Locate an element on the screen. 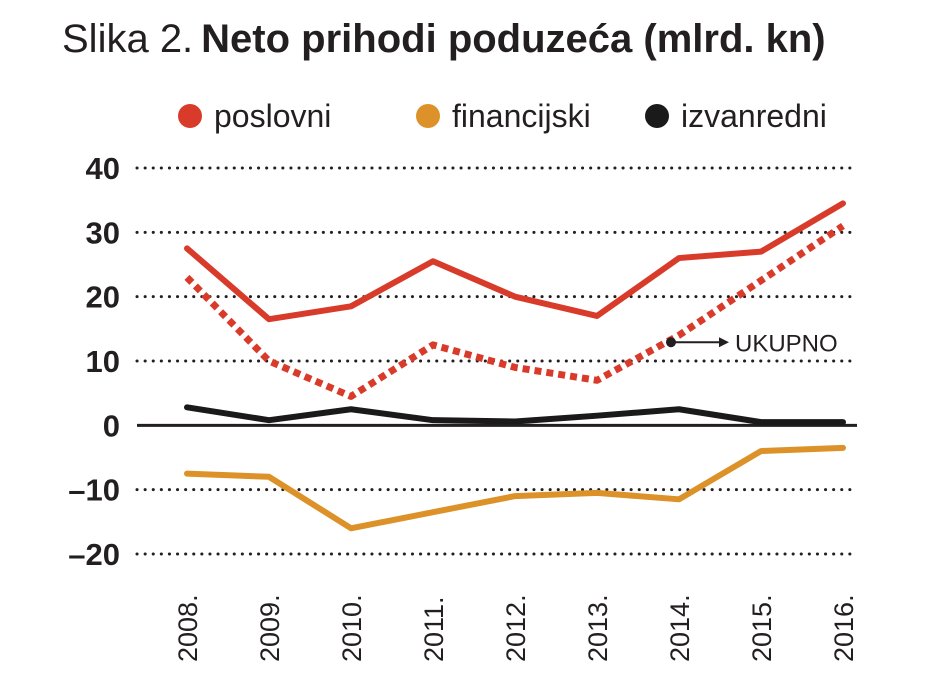 This screenshot has height=689, width=940. x-tick-label: 2010. is located at coordinates (352, 628).